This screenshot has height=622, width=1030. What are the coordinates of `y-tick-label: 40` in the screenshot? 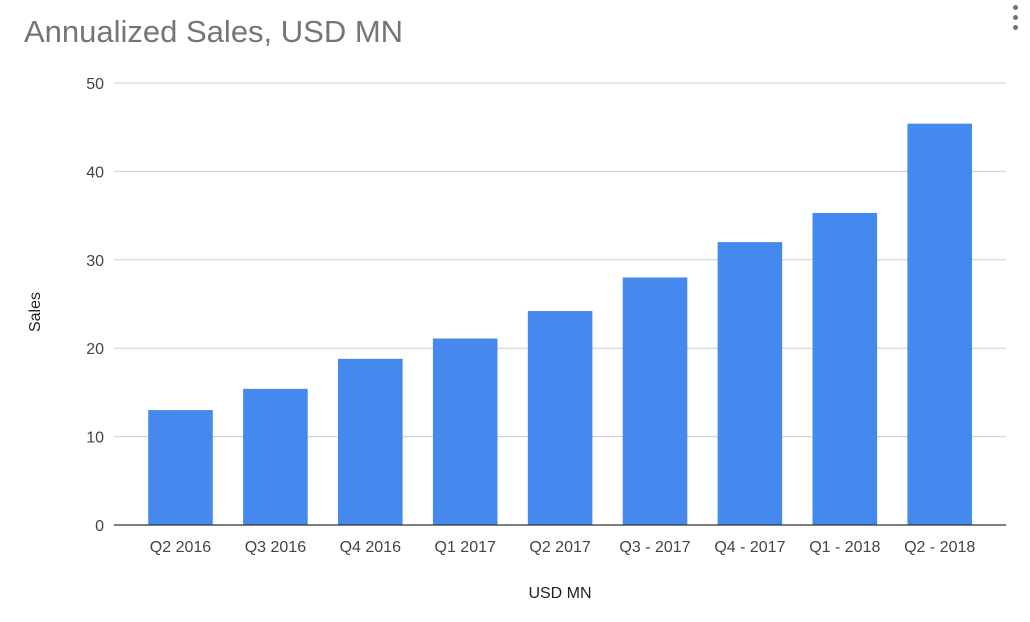 It's located at (95, 172).